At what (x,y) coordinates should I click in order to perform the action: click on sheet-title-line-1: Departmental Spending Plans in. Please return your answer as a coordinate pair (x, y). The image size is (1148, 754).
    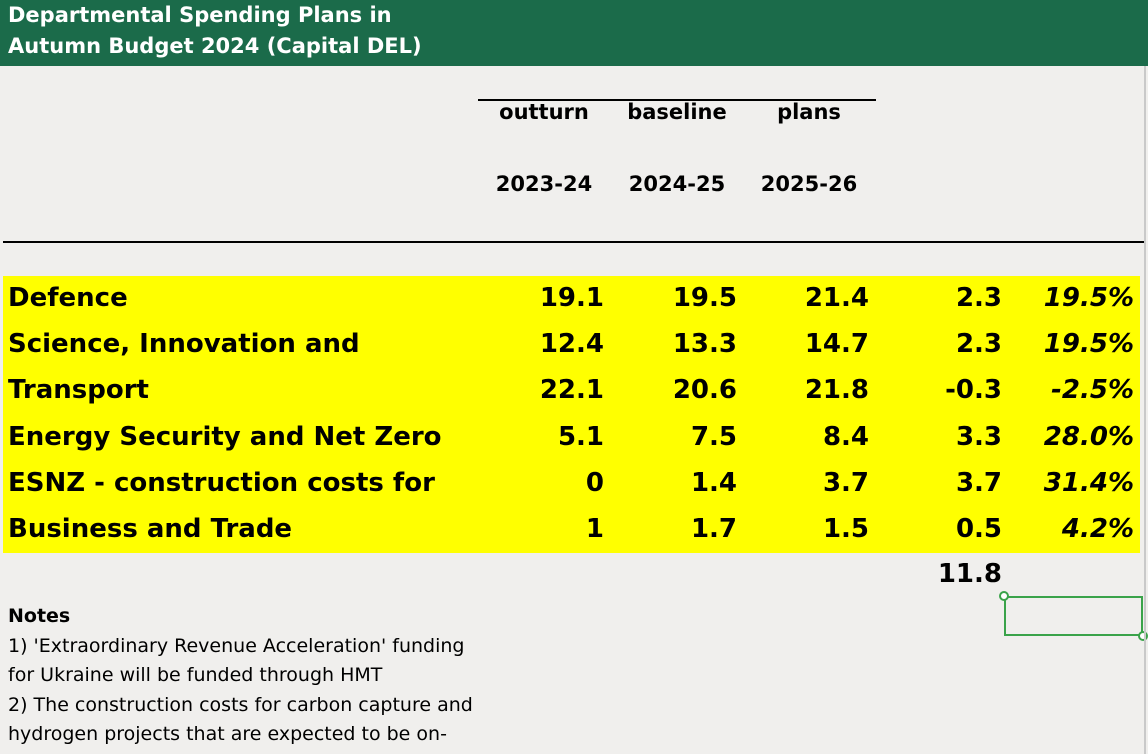
    Looking at the image, I should click on (200, 15).